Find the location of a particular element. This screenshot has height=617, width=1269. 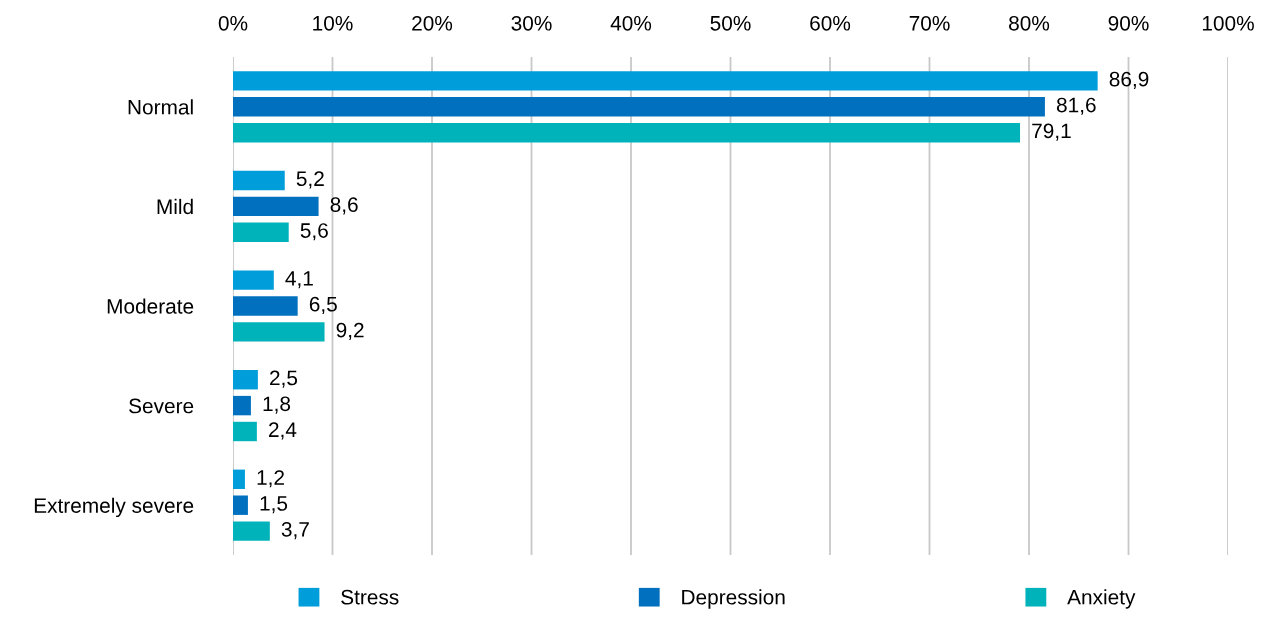

data-label: 1,8 is located at coordinates (277, 405).